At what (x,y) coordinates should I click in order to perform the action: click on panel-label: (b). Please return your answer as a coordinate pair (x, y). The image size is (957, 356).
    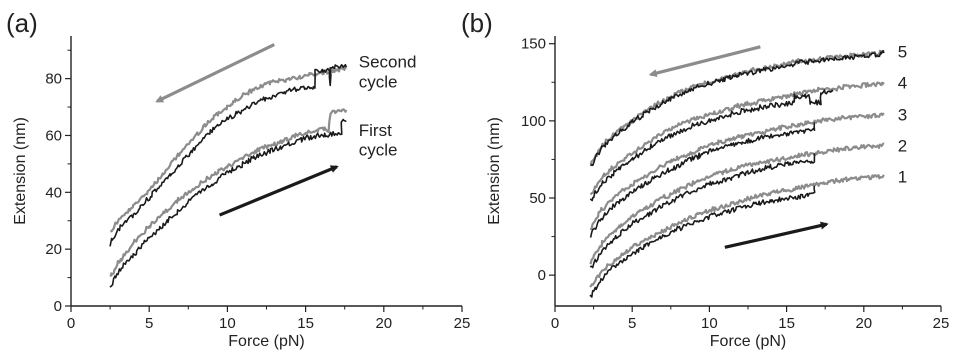
    Looking at the image, I should click on (477, 23).